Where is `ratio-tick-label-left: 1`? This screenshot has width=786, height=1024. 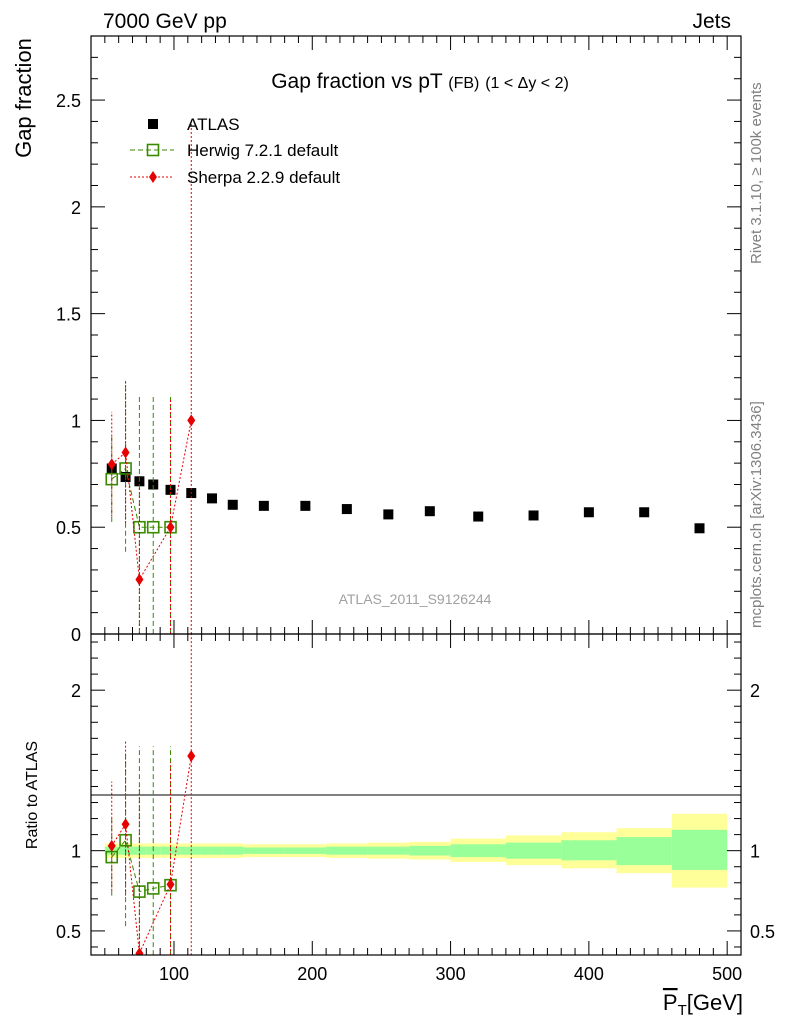 ratio-tick-label-left: 1 is located at coordinates (76, 852).